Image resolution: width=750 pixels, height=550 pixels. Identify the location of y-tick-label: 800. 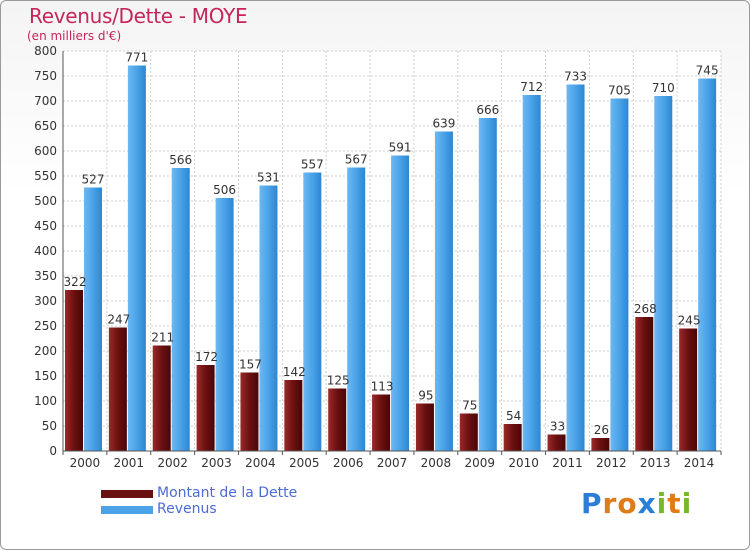
(45, 51).